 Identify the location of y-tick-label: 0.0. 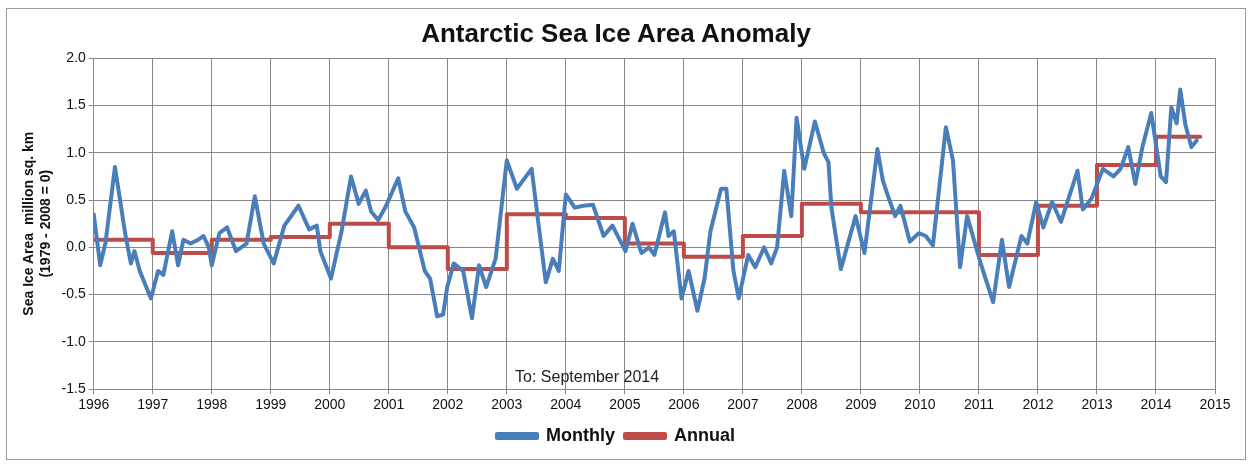
(76, 246).